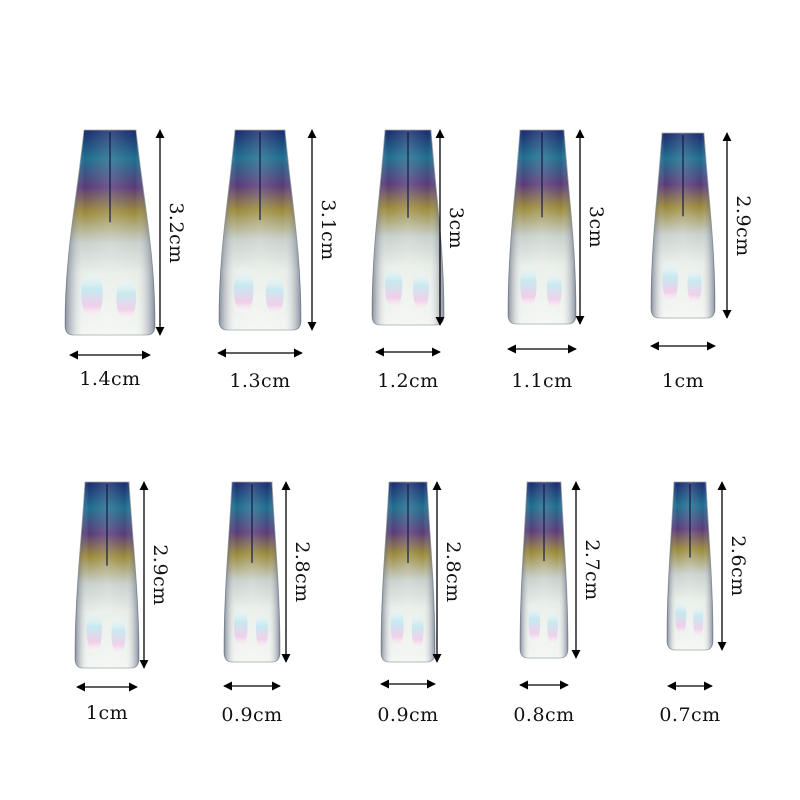  I want to click on length-label: 2.6cm, so click(738, 566).